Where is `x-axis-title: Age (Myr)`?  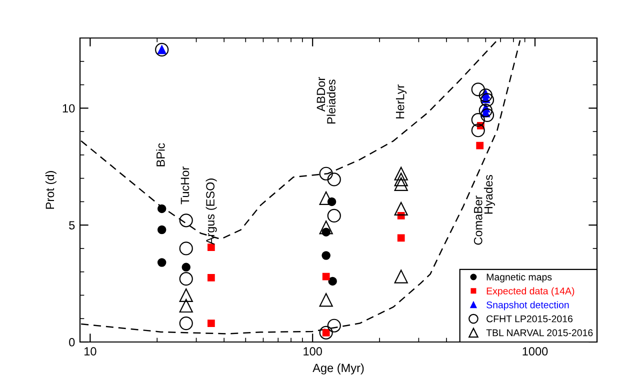
x-axis-title: Age (Myr) is located at coordinates (338, 368).